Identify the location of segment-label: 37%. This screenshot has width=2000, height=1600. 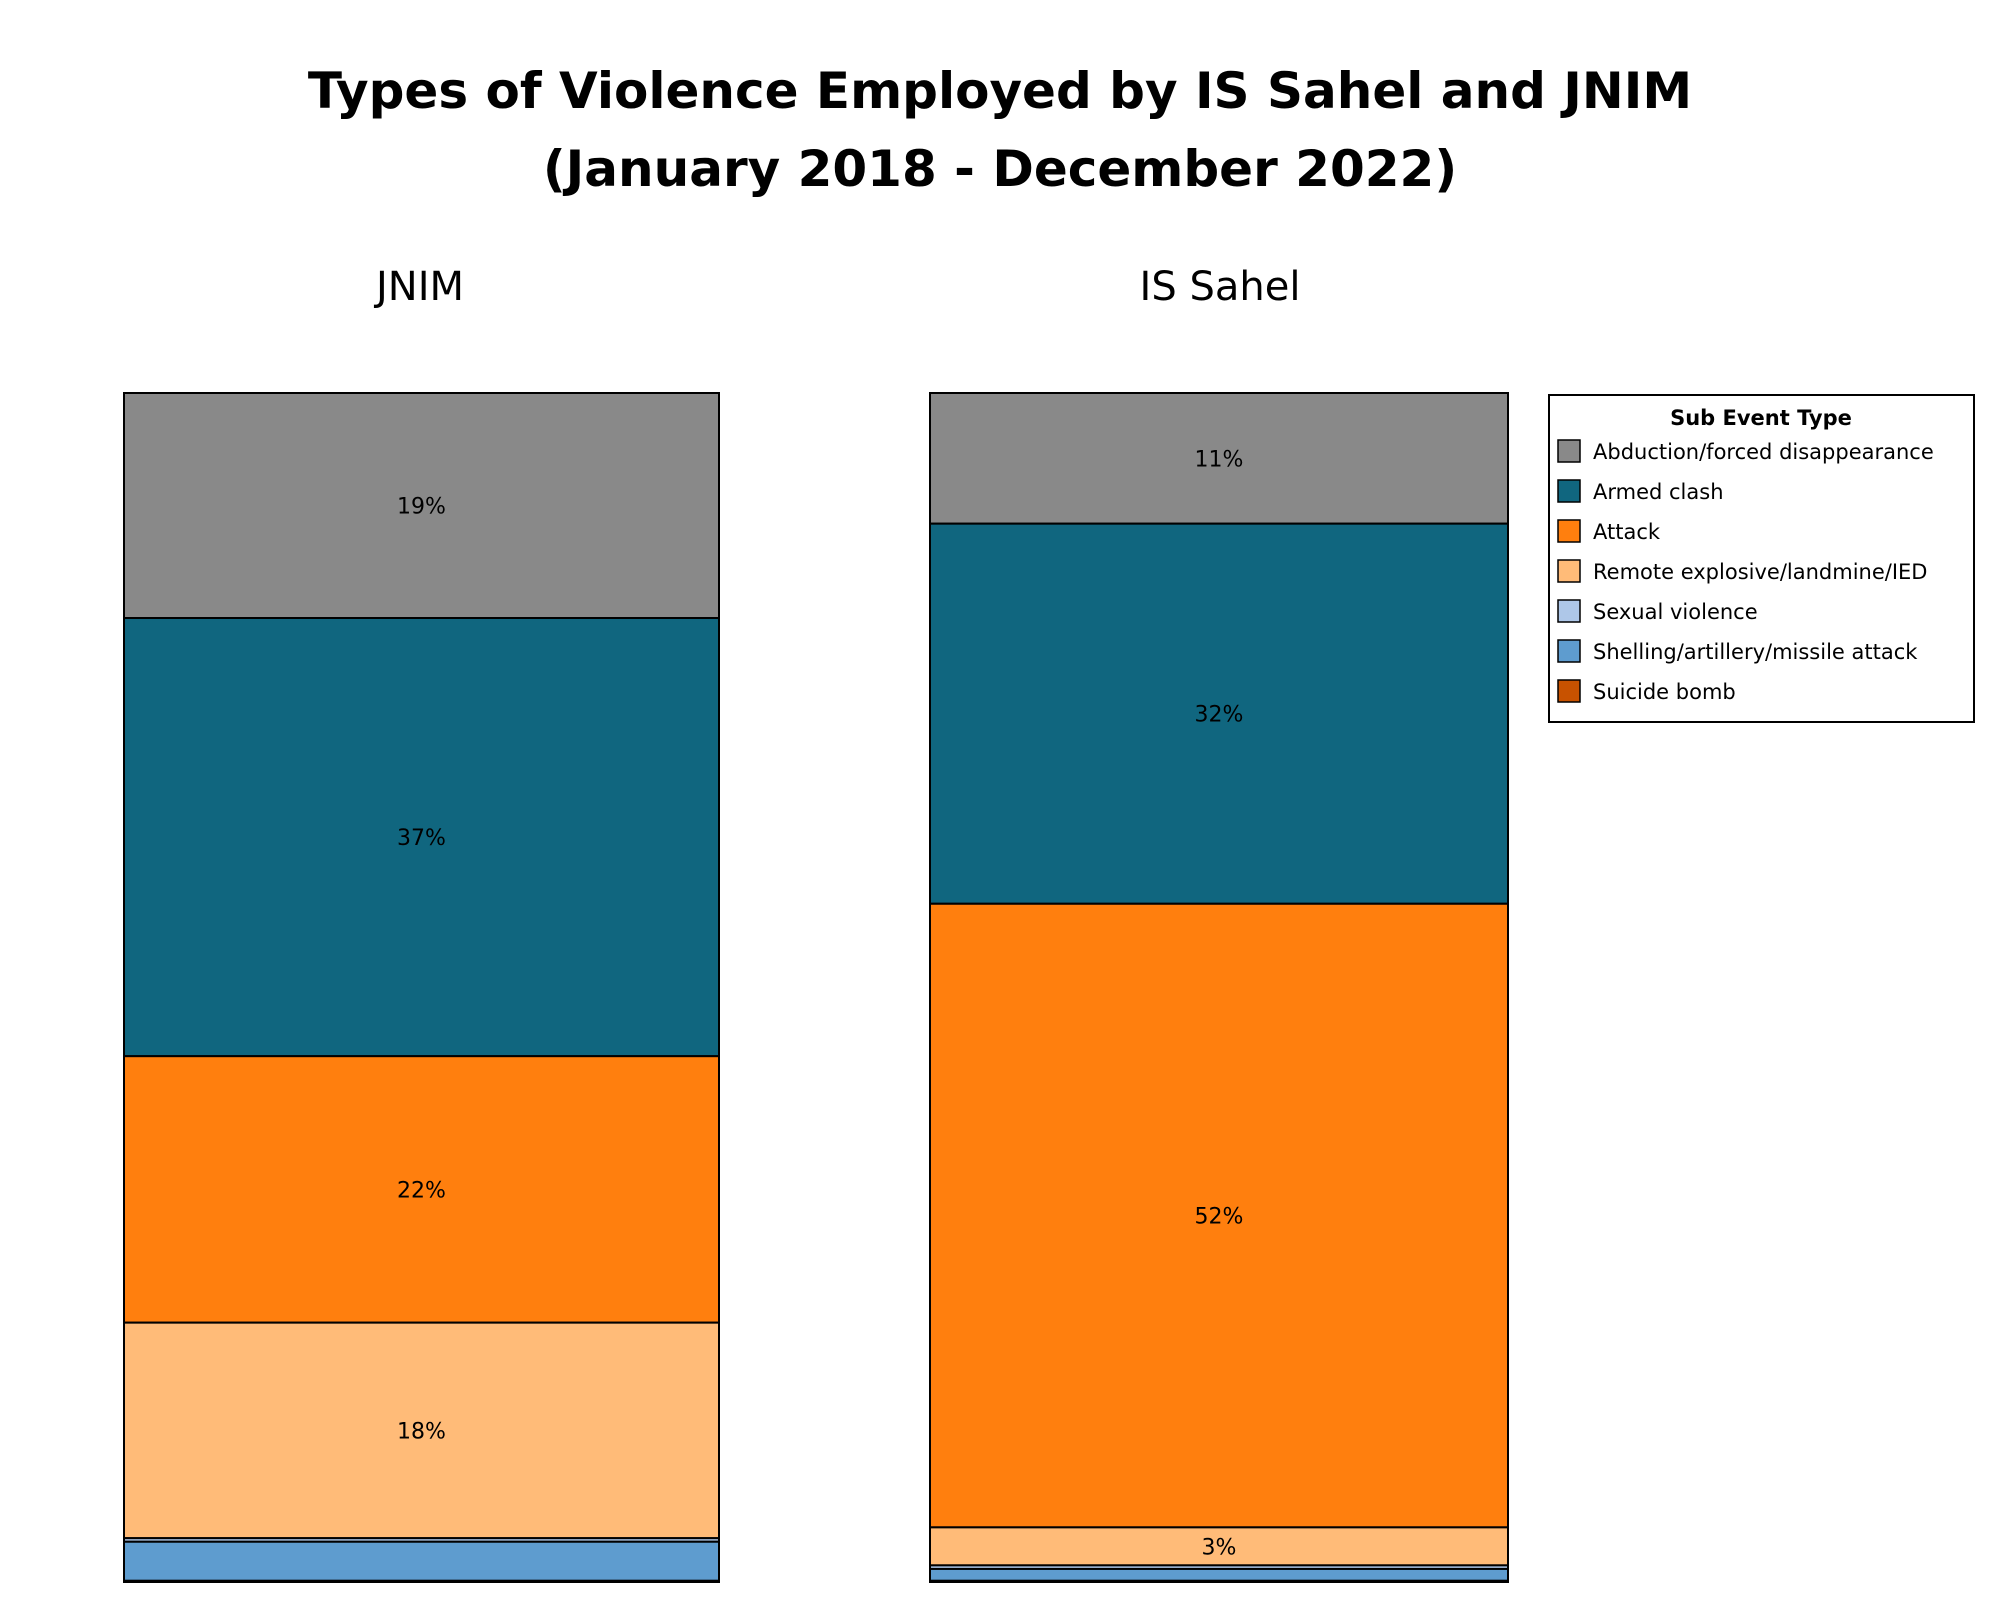
(421, 838).